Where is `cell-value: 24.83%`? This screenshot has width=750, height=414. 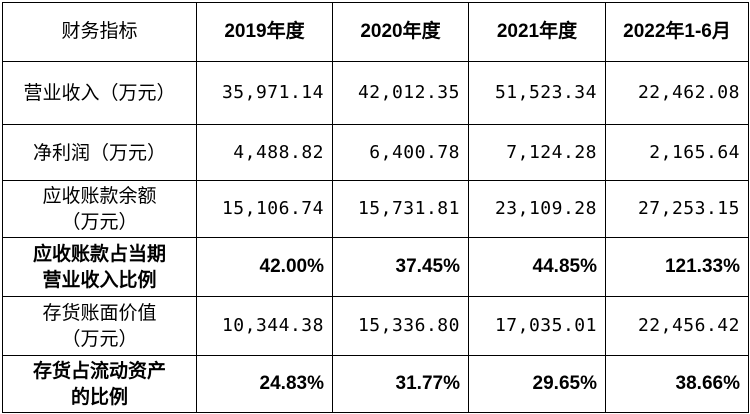 cell-value: 24.83% is located at coordinates (264, 384).